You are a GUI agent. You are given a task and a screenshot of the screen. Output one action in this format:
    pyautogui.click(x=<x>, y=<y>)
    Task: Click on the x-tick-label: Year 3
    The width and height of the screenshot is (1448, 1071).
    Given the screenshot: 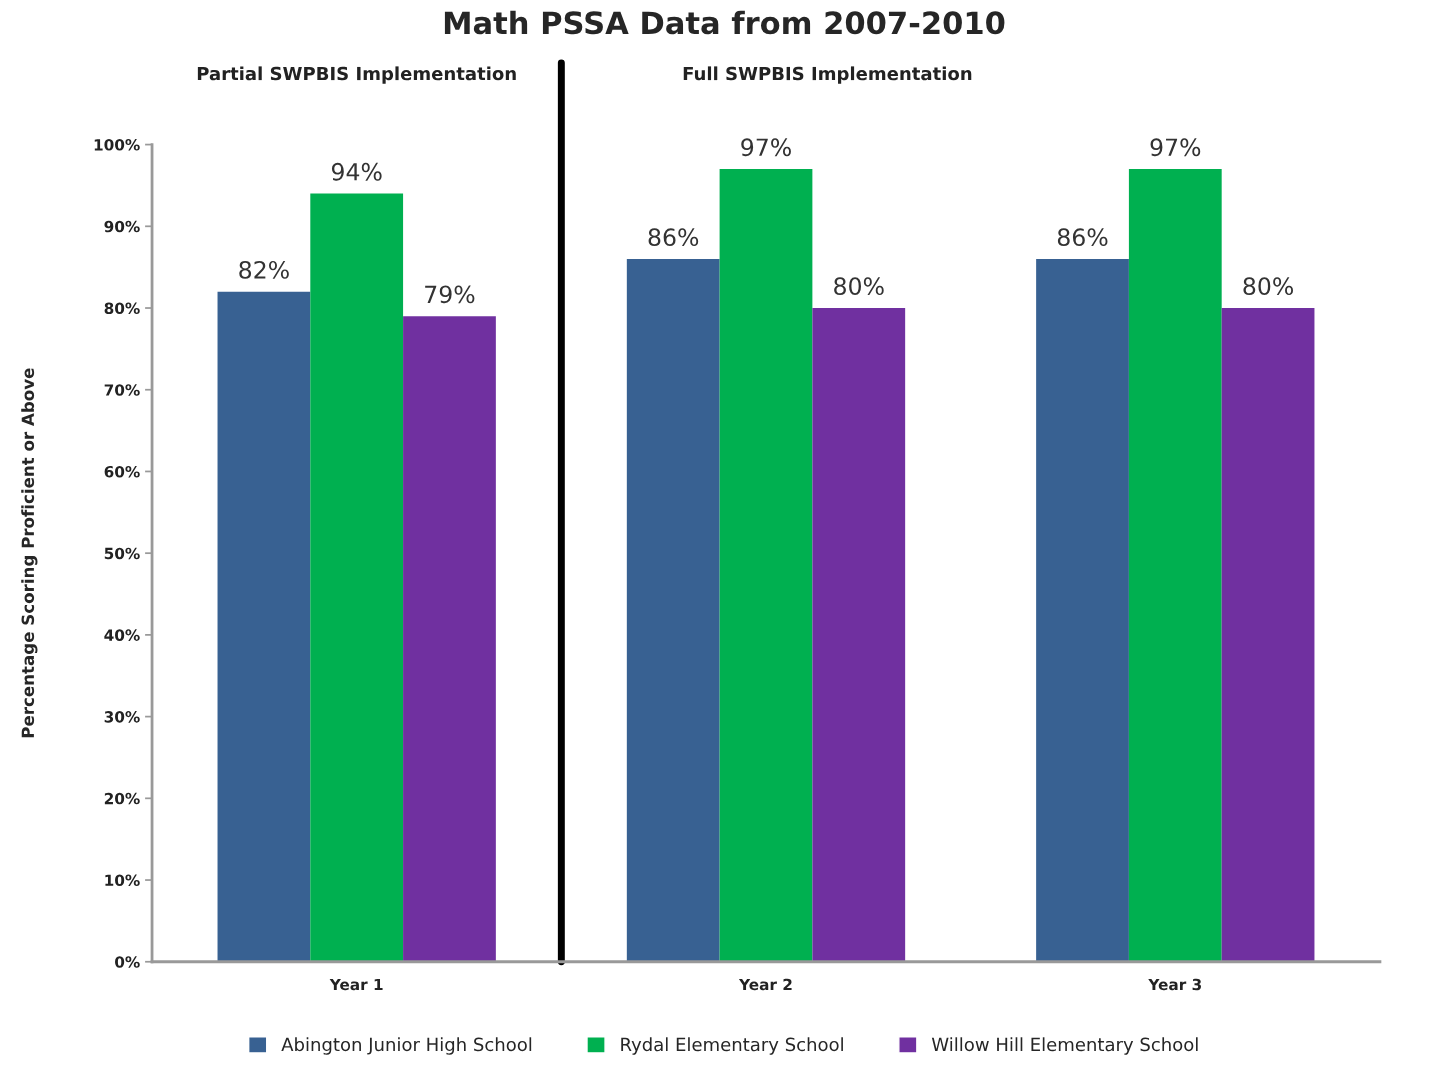 What is the action you would take?
    pyautogui.click(x=1174, y=984)
    